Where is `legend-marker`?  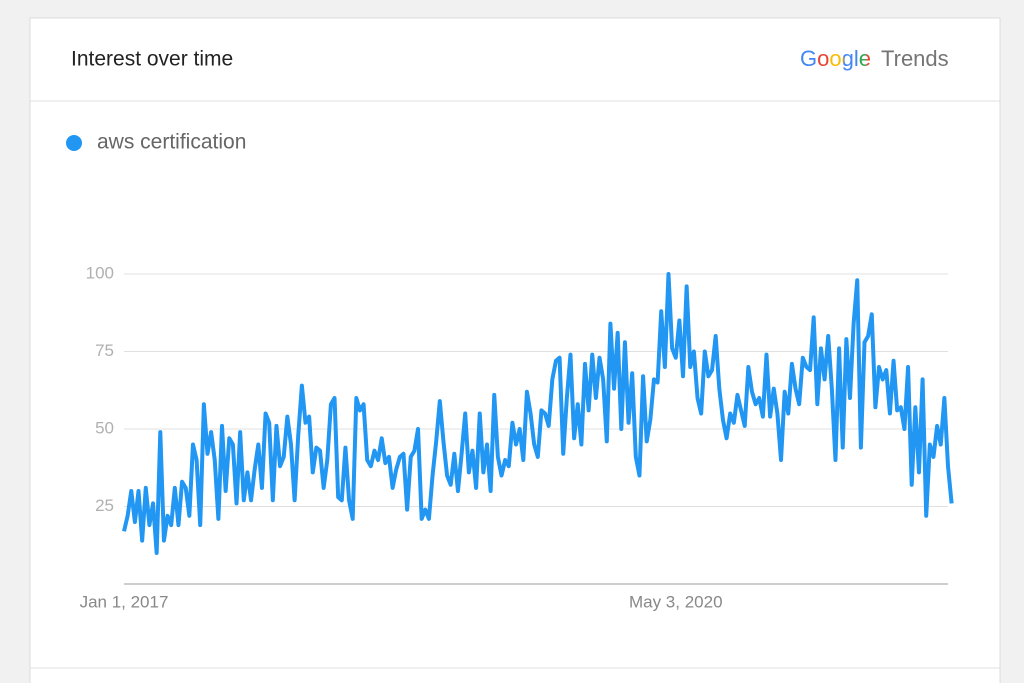
legend-marker is located at coordinates (74, 143).